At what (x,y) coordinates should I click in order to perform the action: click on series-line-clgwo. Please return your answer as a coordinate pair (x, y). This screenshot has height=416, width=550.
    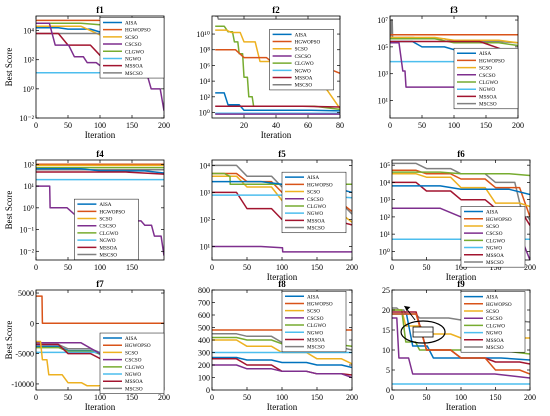
    Looking at the image, I should click on (461, 174).